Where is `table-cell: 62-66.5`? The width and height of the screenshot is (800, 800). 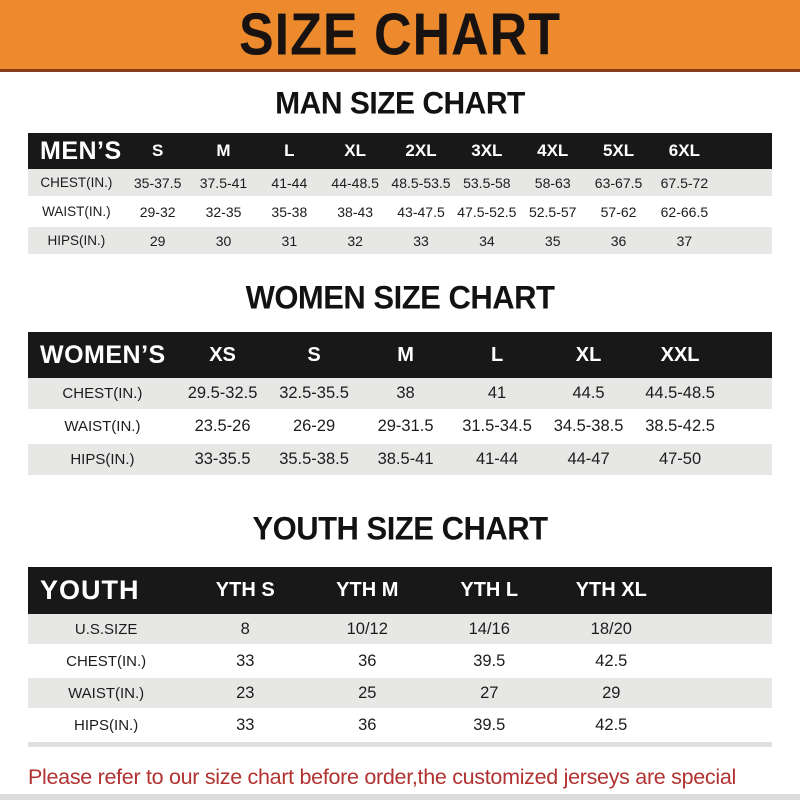 table-cell: 62-66.5 is located at coordinates (684, 212).